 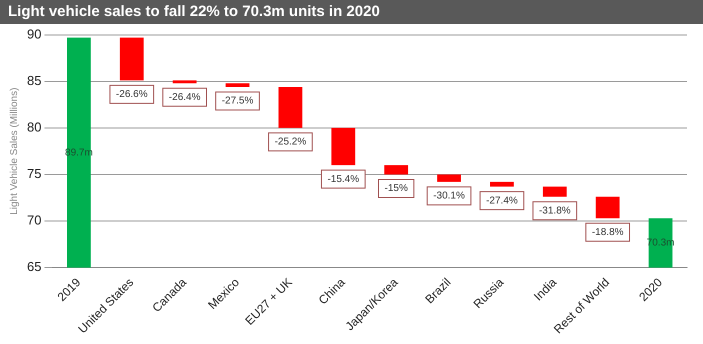 I want to click on annotation: -26.4%, so click(x=184, y=97).